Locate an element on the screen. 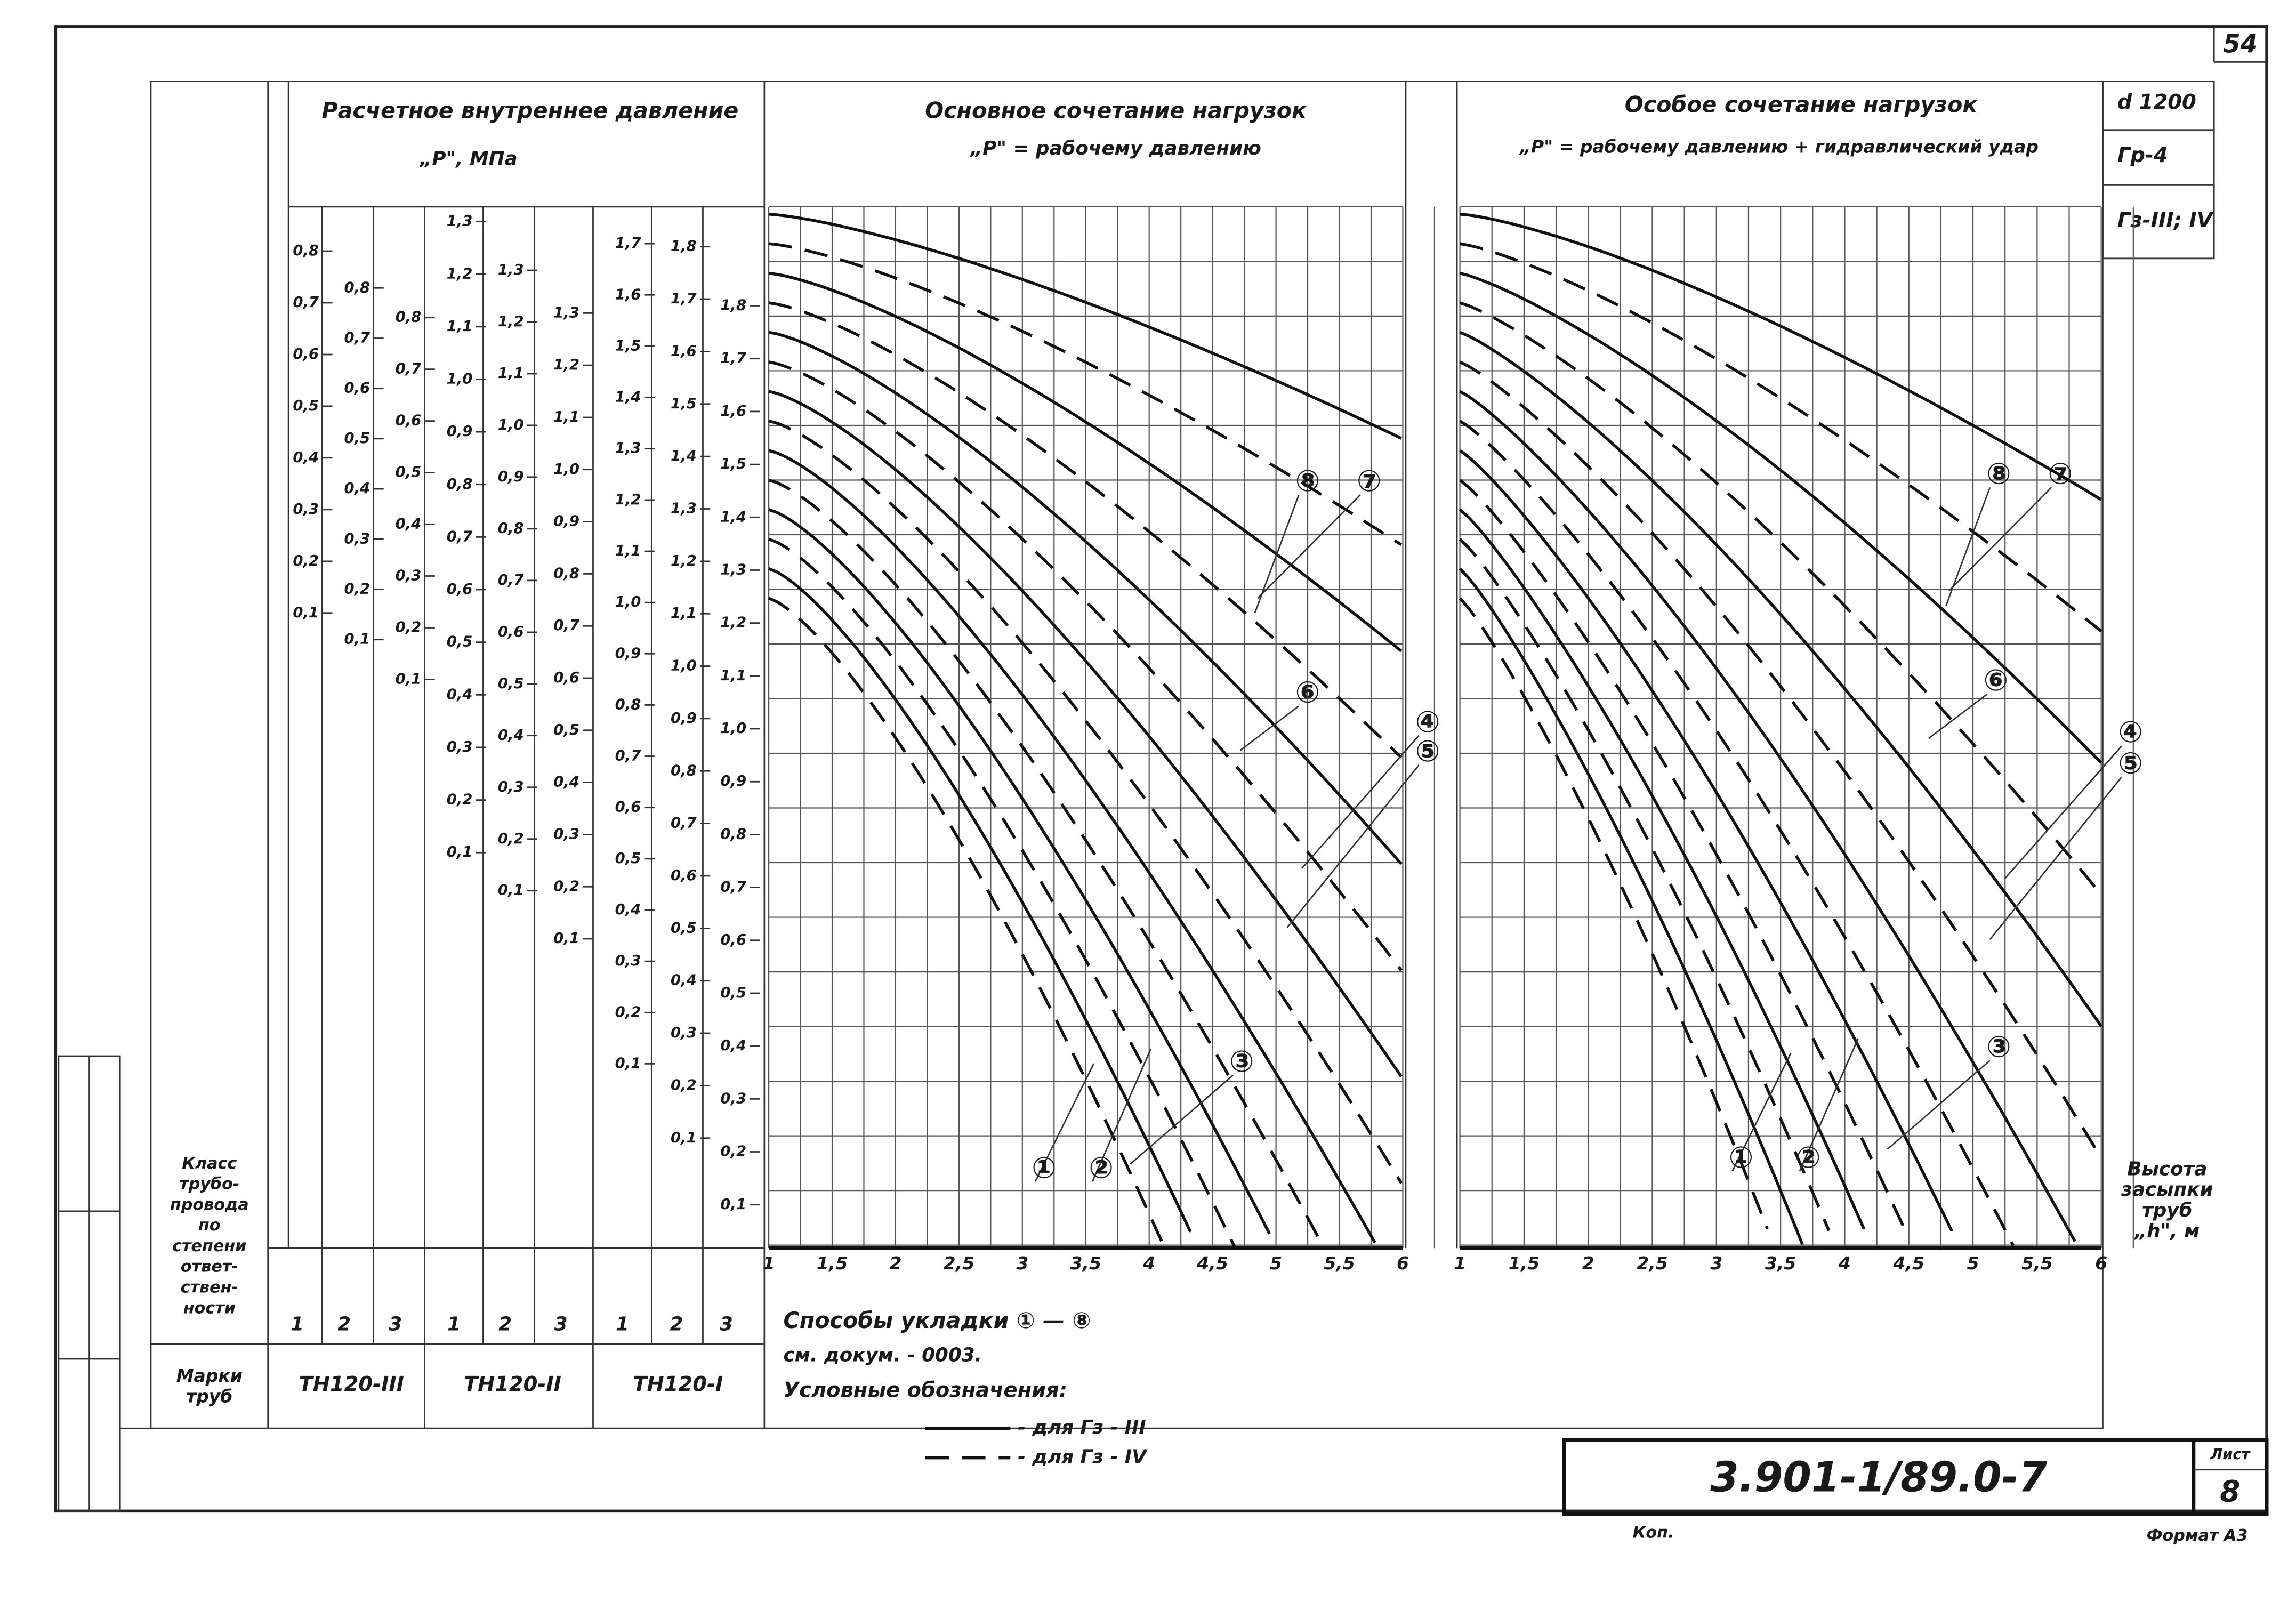 The height and width of the screenshot is (1610, 2296). curve-label: ⑧ is located at coordinates (1308, 481).